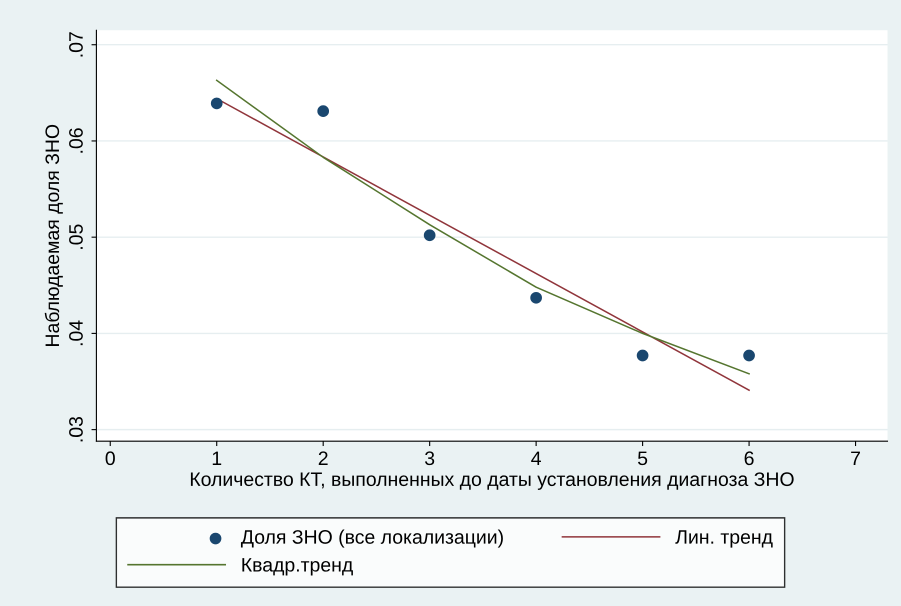  What do you see at coordinates (855, 458) in the screenshot?
I see `x-tick-label: 7` at bounding box center [855, 458].